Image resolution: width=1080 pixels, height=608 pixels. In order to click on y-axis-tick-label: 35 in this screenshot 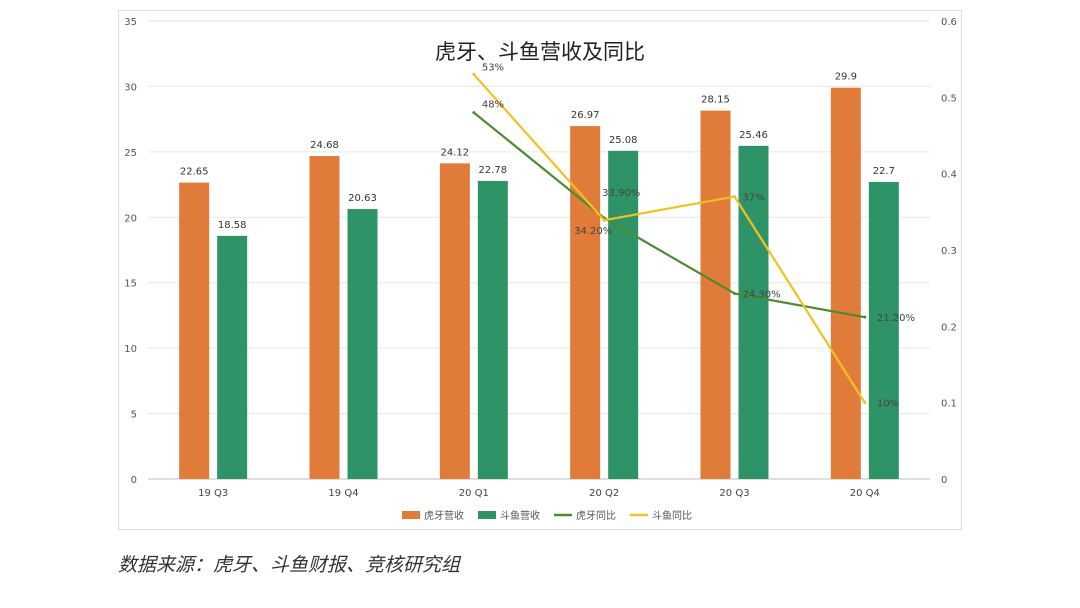, I will do `click(130, 22)`.